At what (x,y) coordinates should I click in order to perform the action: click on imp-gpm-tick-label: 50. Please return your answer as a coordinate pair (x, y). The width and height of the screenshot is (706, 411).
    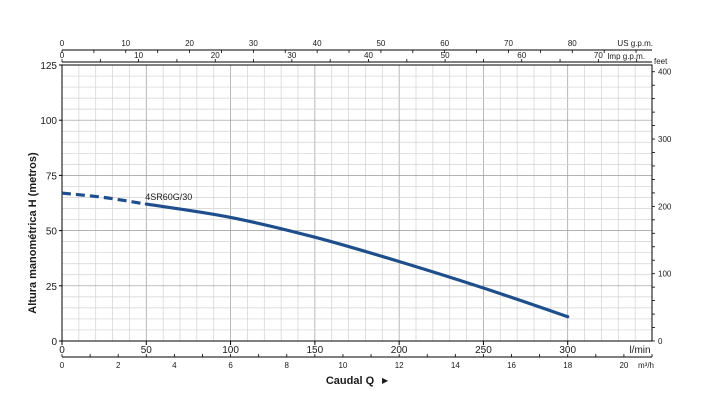
    Looking at the image, I should click on (445, 55).